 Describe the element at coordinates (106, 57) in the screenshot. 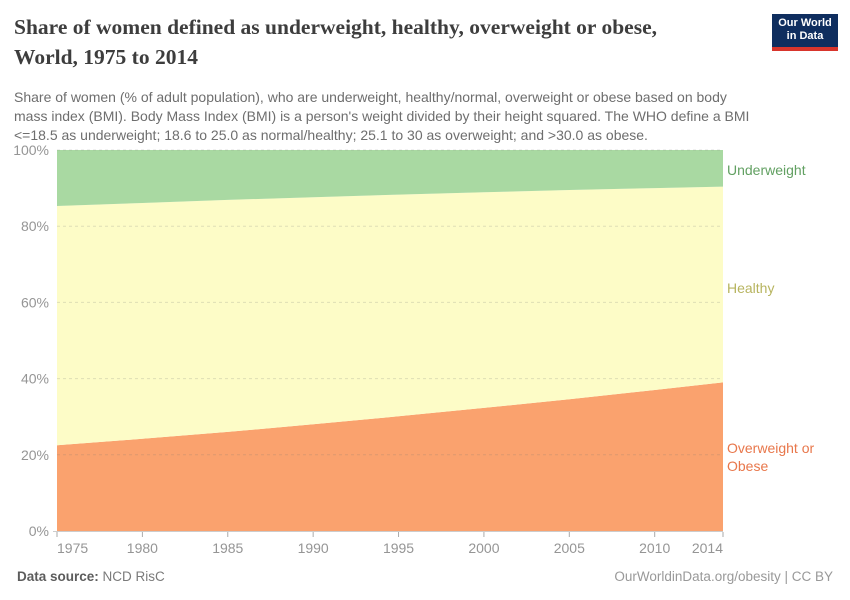

I see `chart-title-line2: World, 1975 to 2014` at that location.